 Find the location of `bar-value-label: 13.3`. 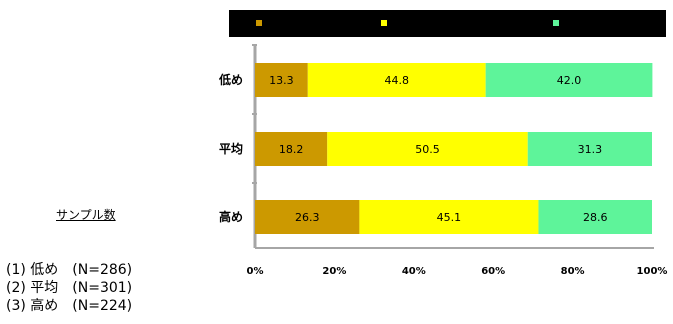

bar-value-label: 13.3 is located at coordinates (281, 80).